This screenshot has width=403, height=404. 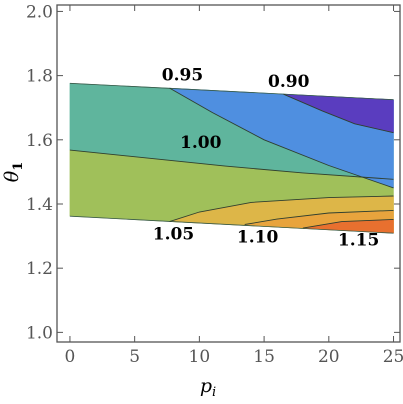 I want to click on x-tick-label: 15, so click(x=264, y=357).